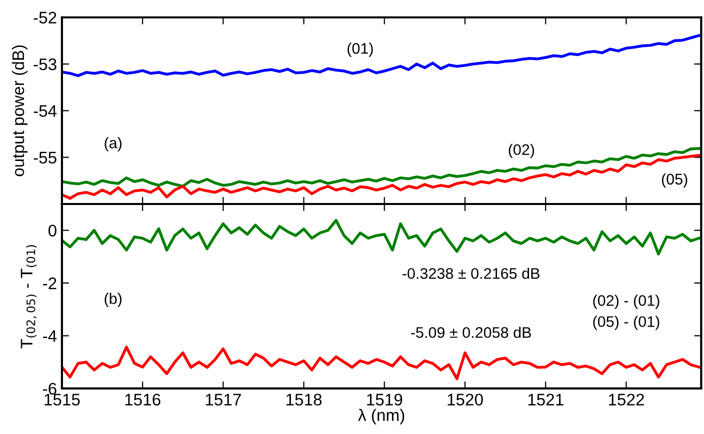  What do you see at coordinates (626, 400) in the screenshot?
I see `x-tick-label: 1522` at bounding box center [626, 400].